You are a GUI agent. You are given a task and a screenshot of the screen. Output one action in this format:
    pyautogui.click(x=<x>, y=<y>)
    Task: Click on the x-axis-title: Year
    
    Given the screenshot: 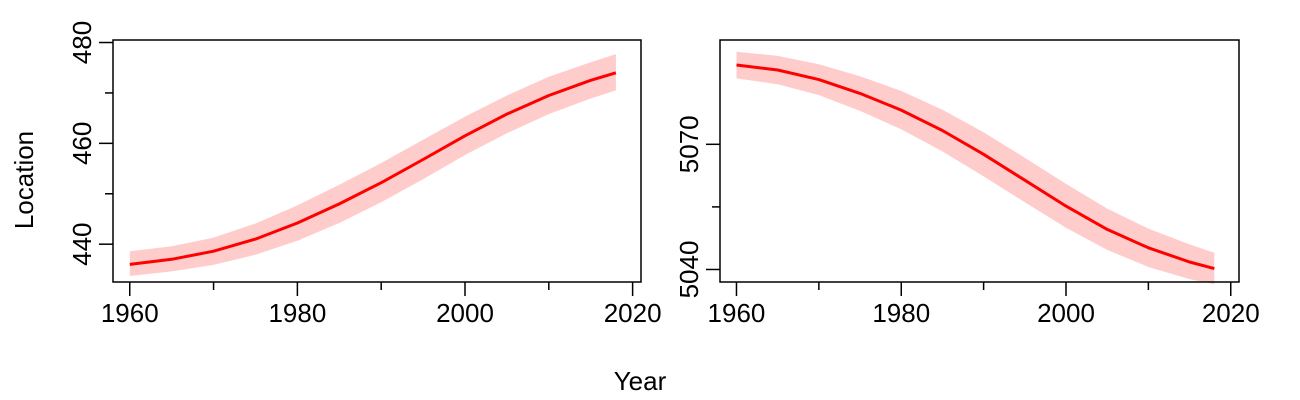 What is the action you would take?
    pyautogui.click(x=640, y=381)
    